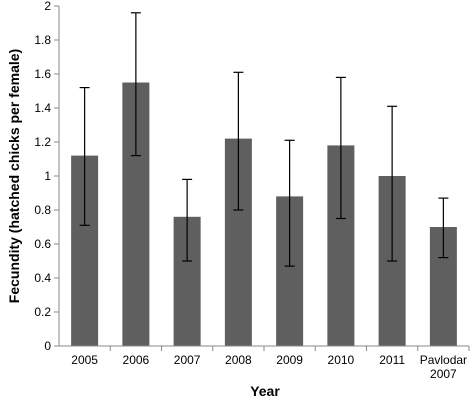  Describe the element at coordinates (42, 312) in the screenshot. I see `y-tick-label: 0.2` at that location.